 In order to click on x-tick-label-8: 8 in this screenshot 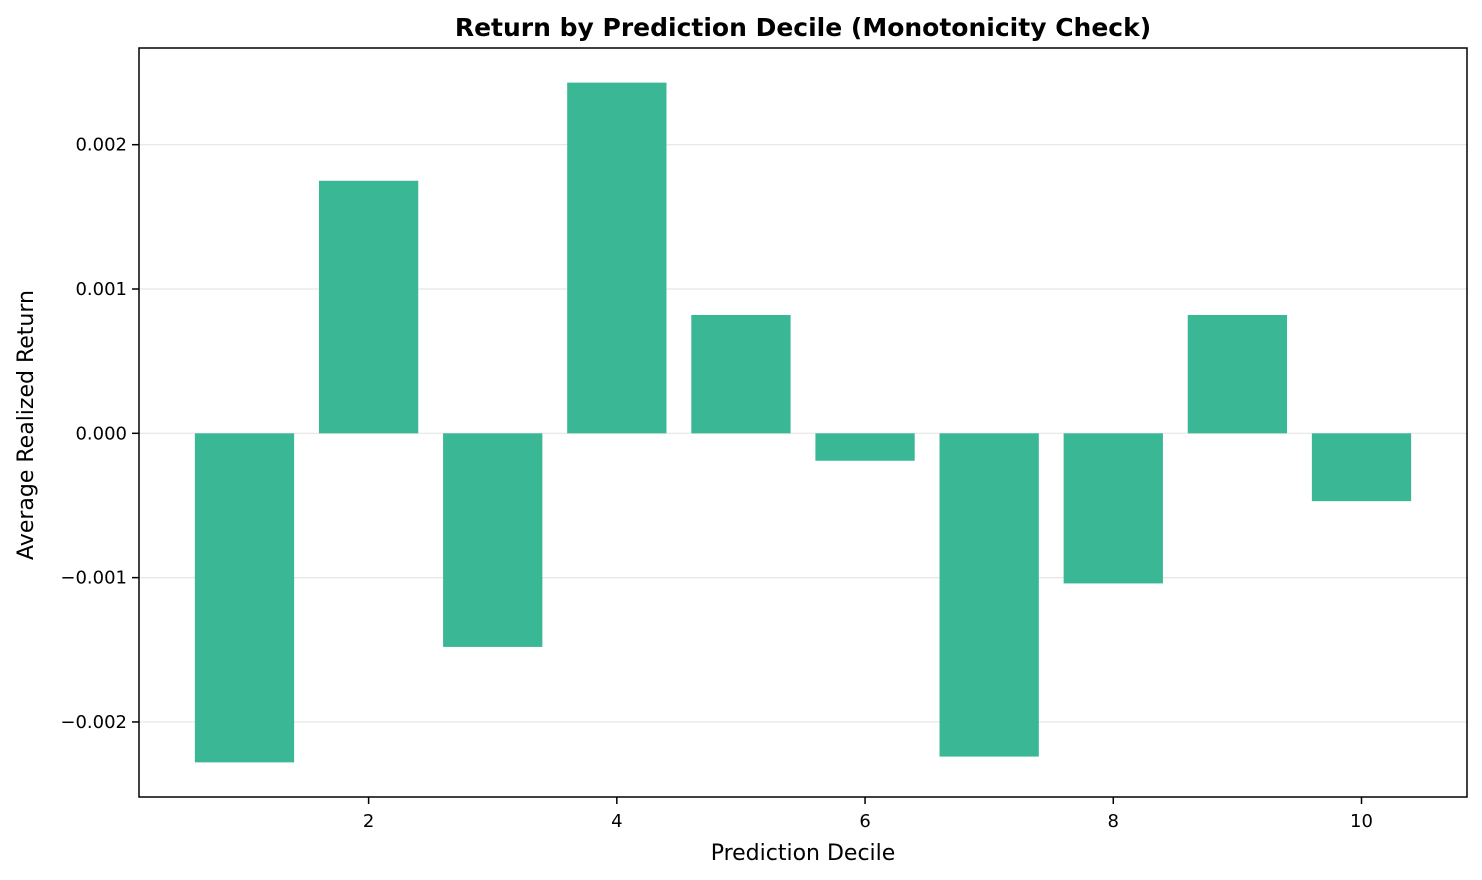, I will do `click(1113, 821)`.